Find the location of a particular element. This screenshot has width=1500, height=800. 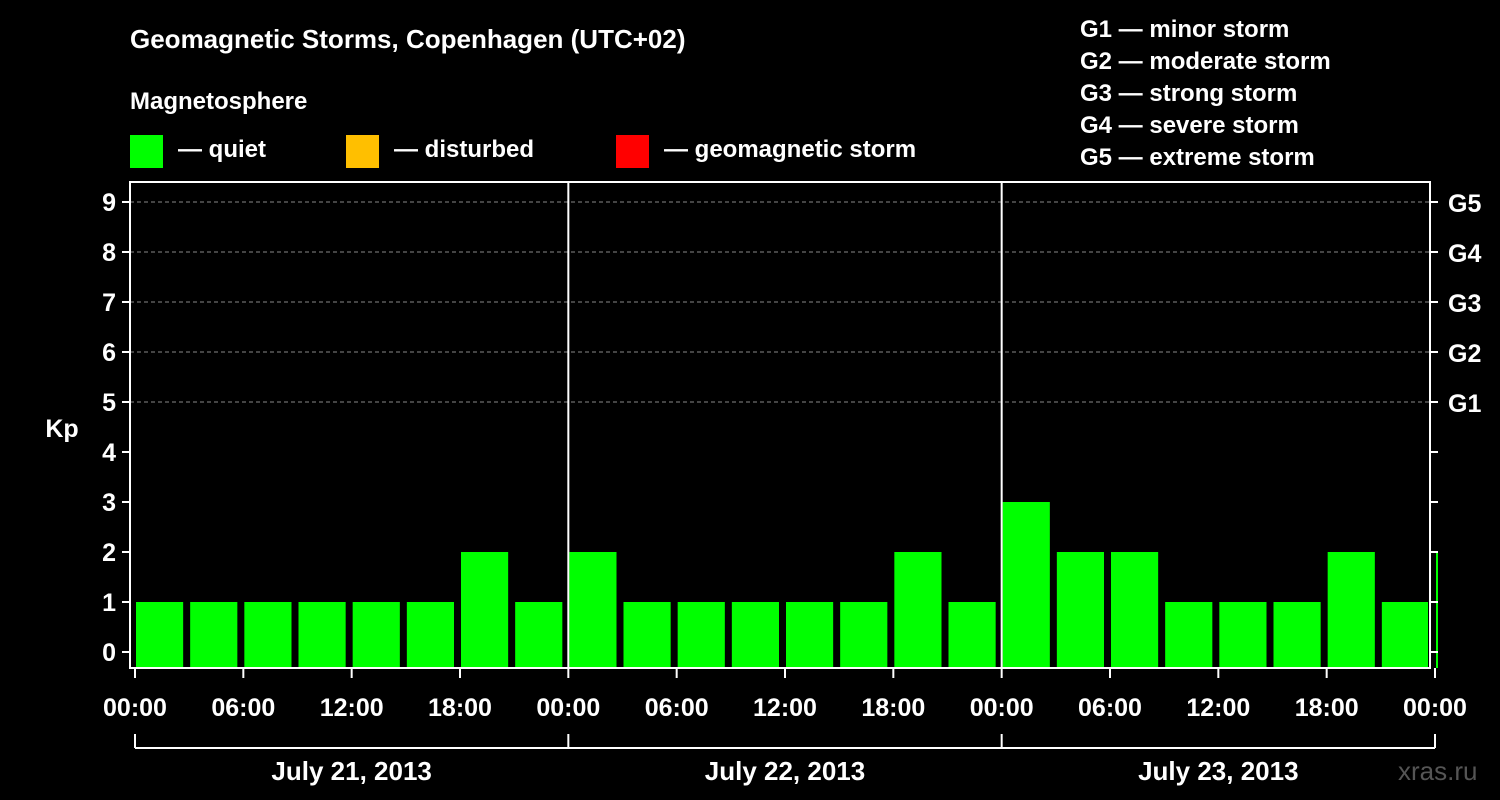

x-tick-label-11: 12:00 is located at coordinates (1218, 708).